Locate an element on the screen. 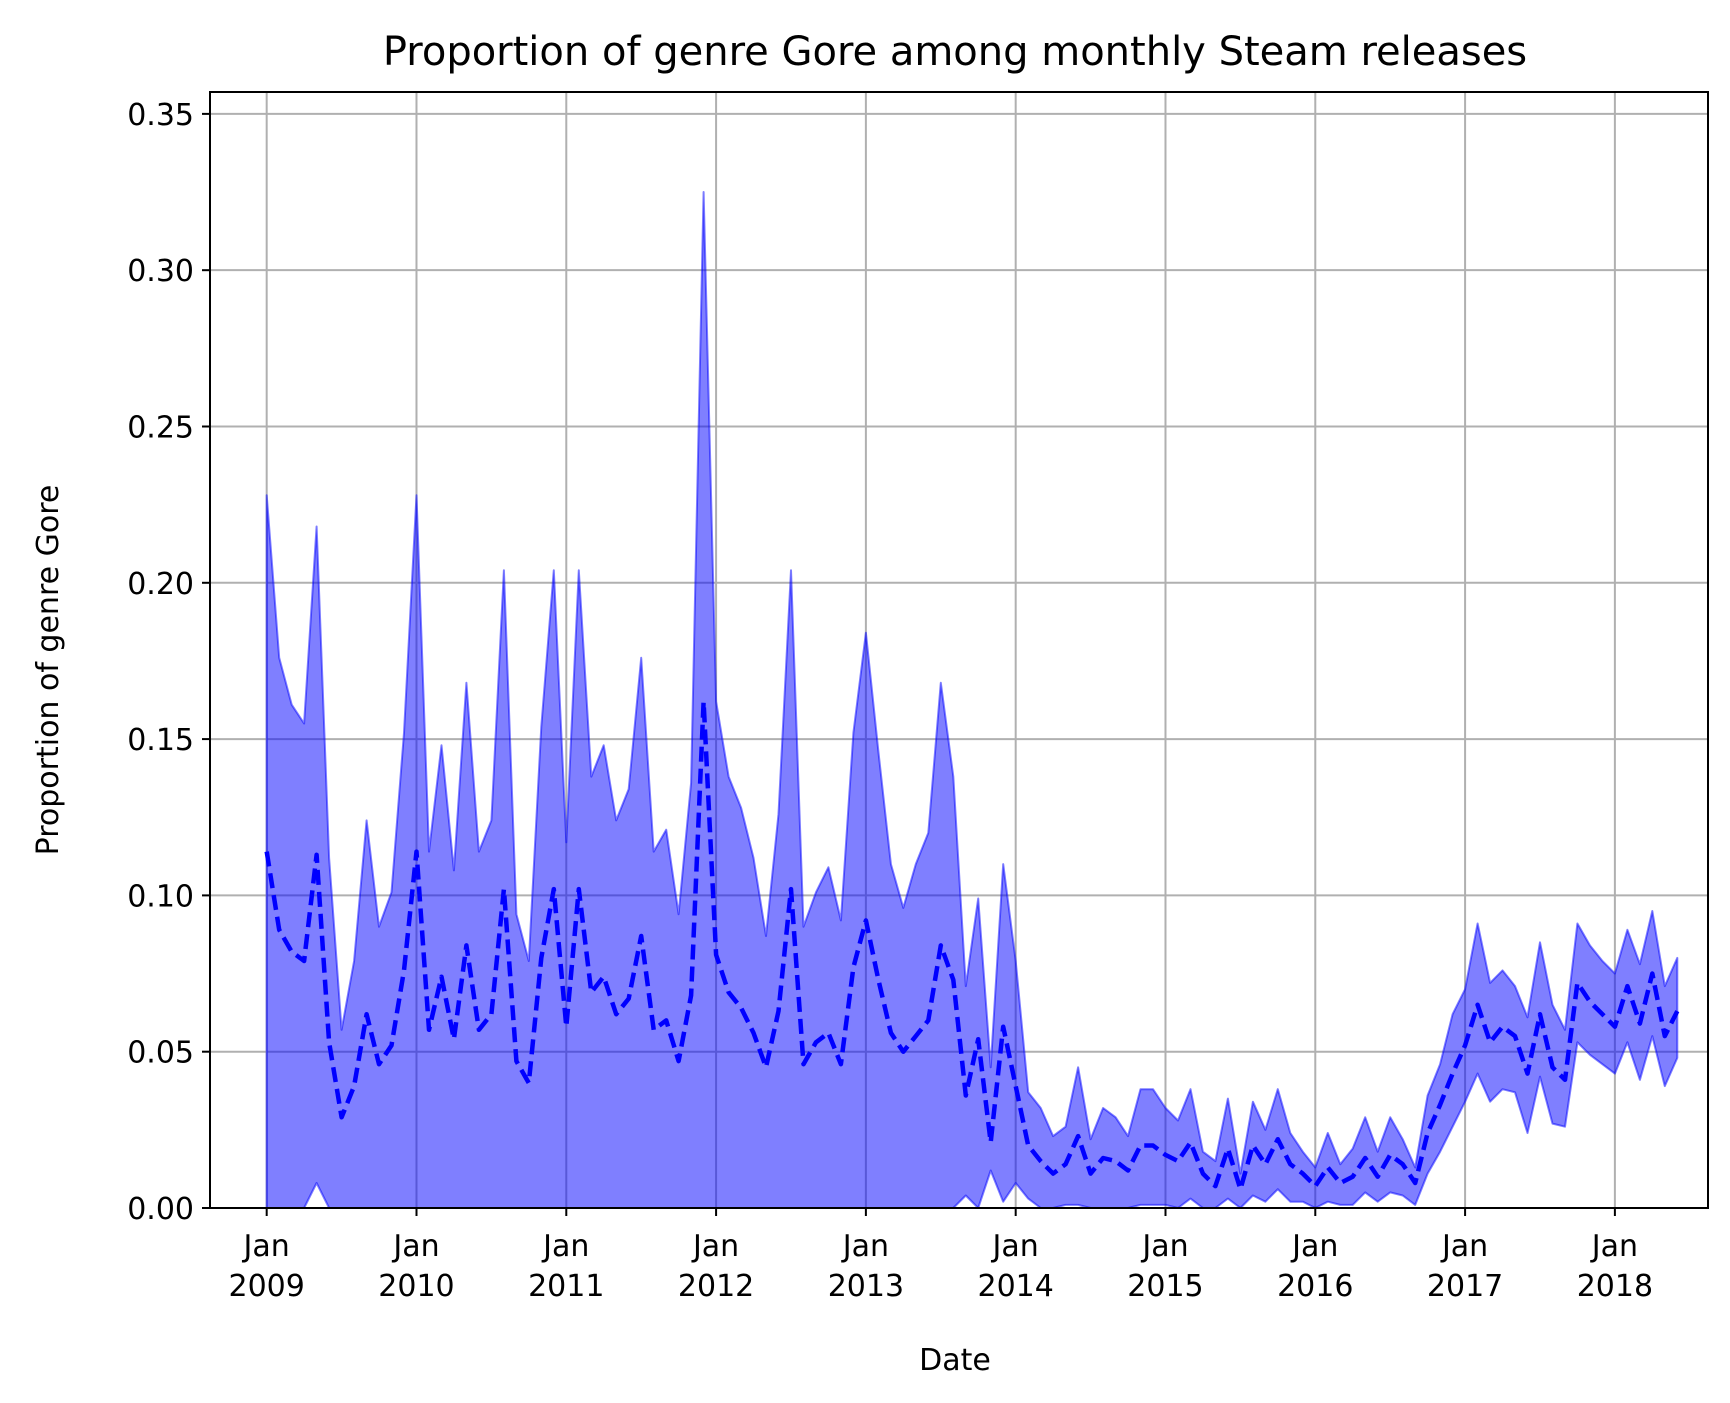 The width and height of the screenshot is (1730, 1403). x-axis-label: Date is located at coordinates (955, 1360).